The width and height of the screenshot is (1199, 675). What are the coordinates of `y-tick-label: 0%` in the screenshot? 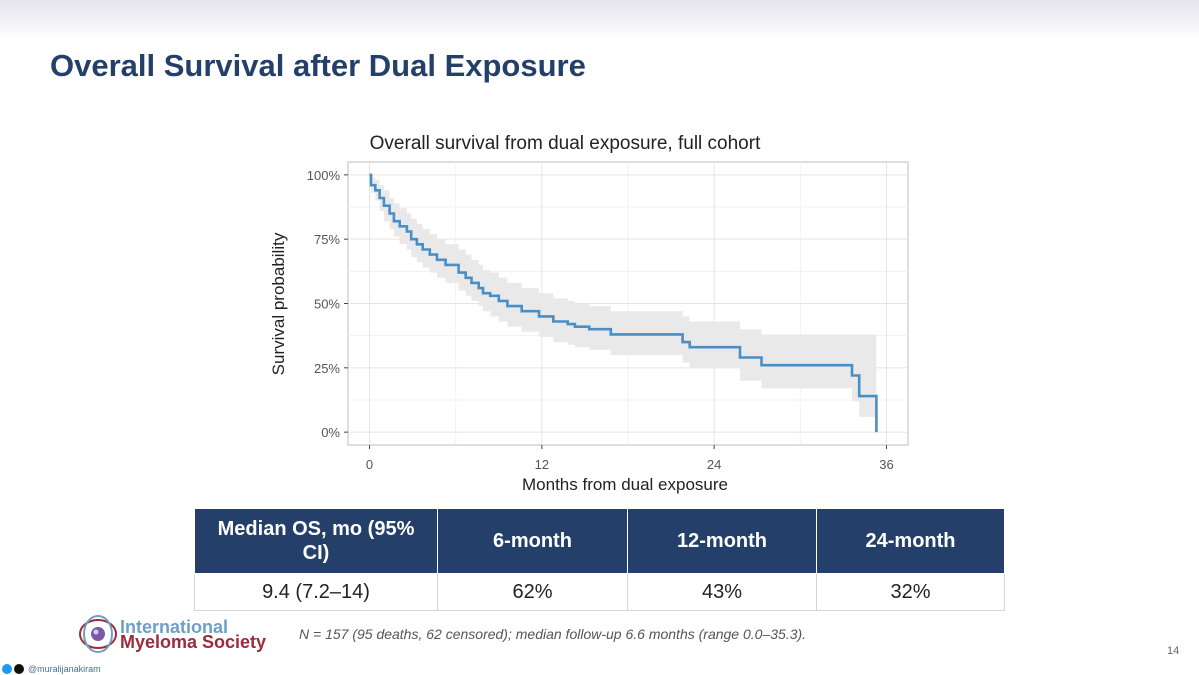 It's located at (330, 432).